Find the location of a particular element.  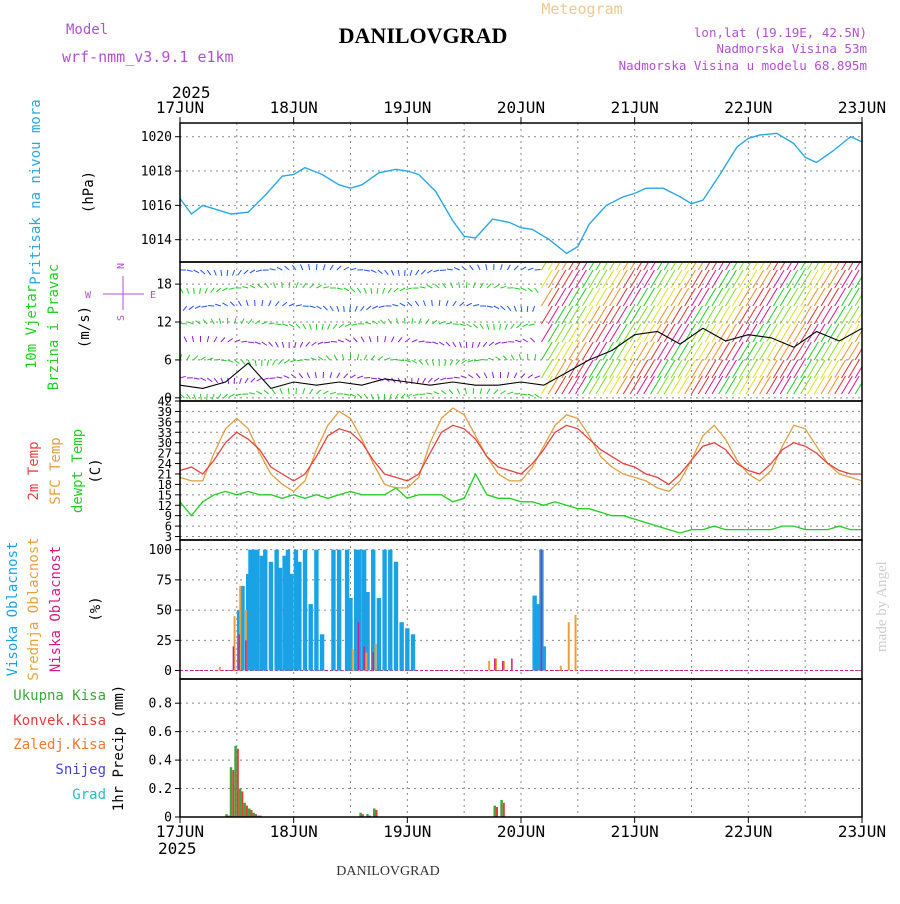

x-tick-label-bottom: 22JUN is located at coordinates (748, 831).